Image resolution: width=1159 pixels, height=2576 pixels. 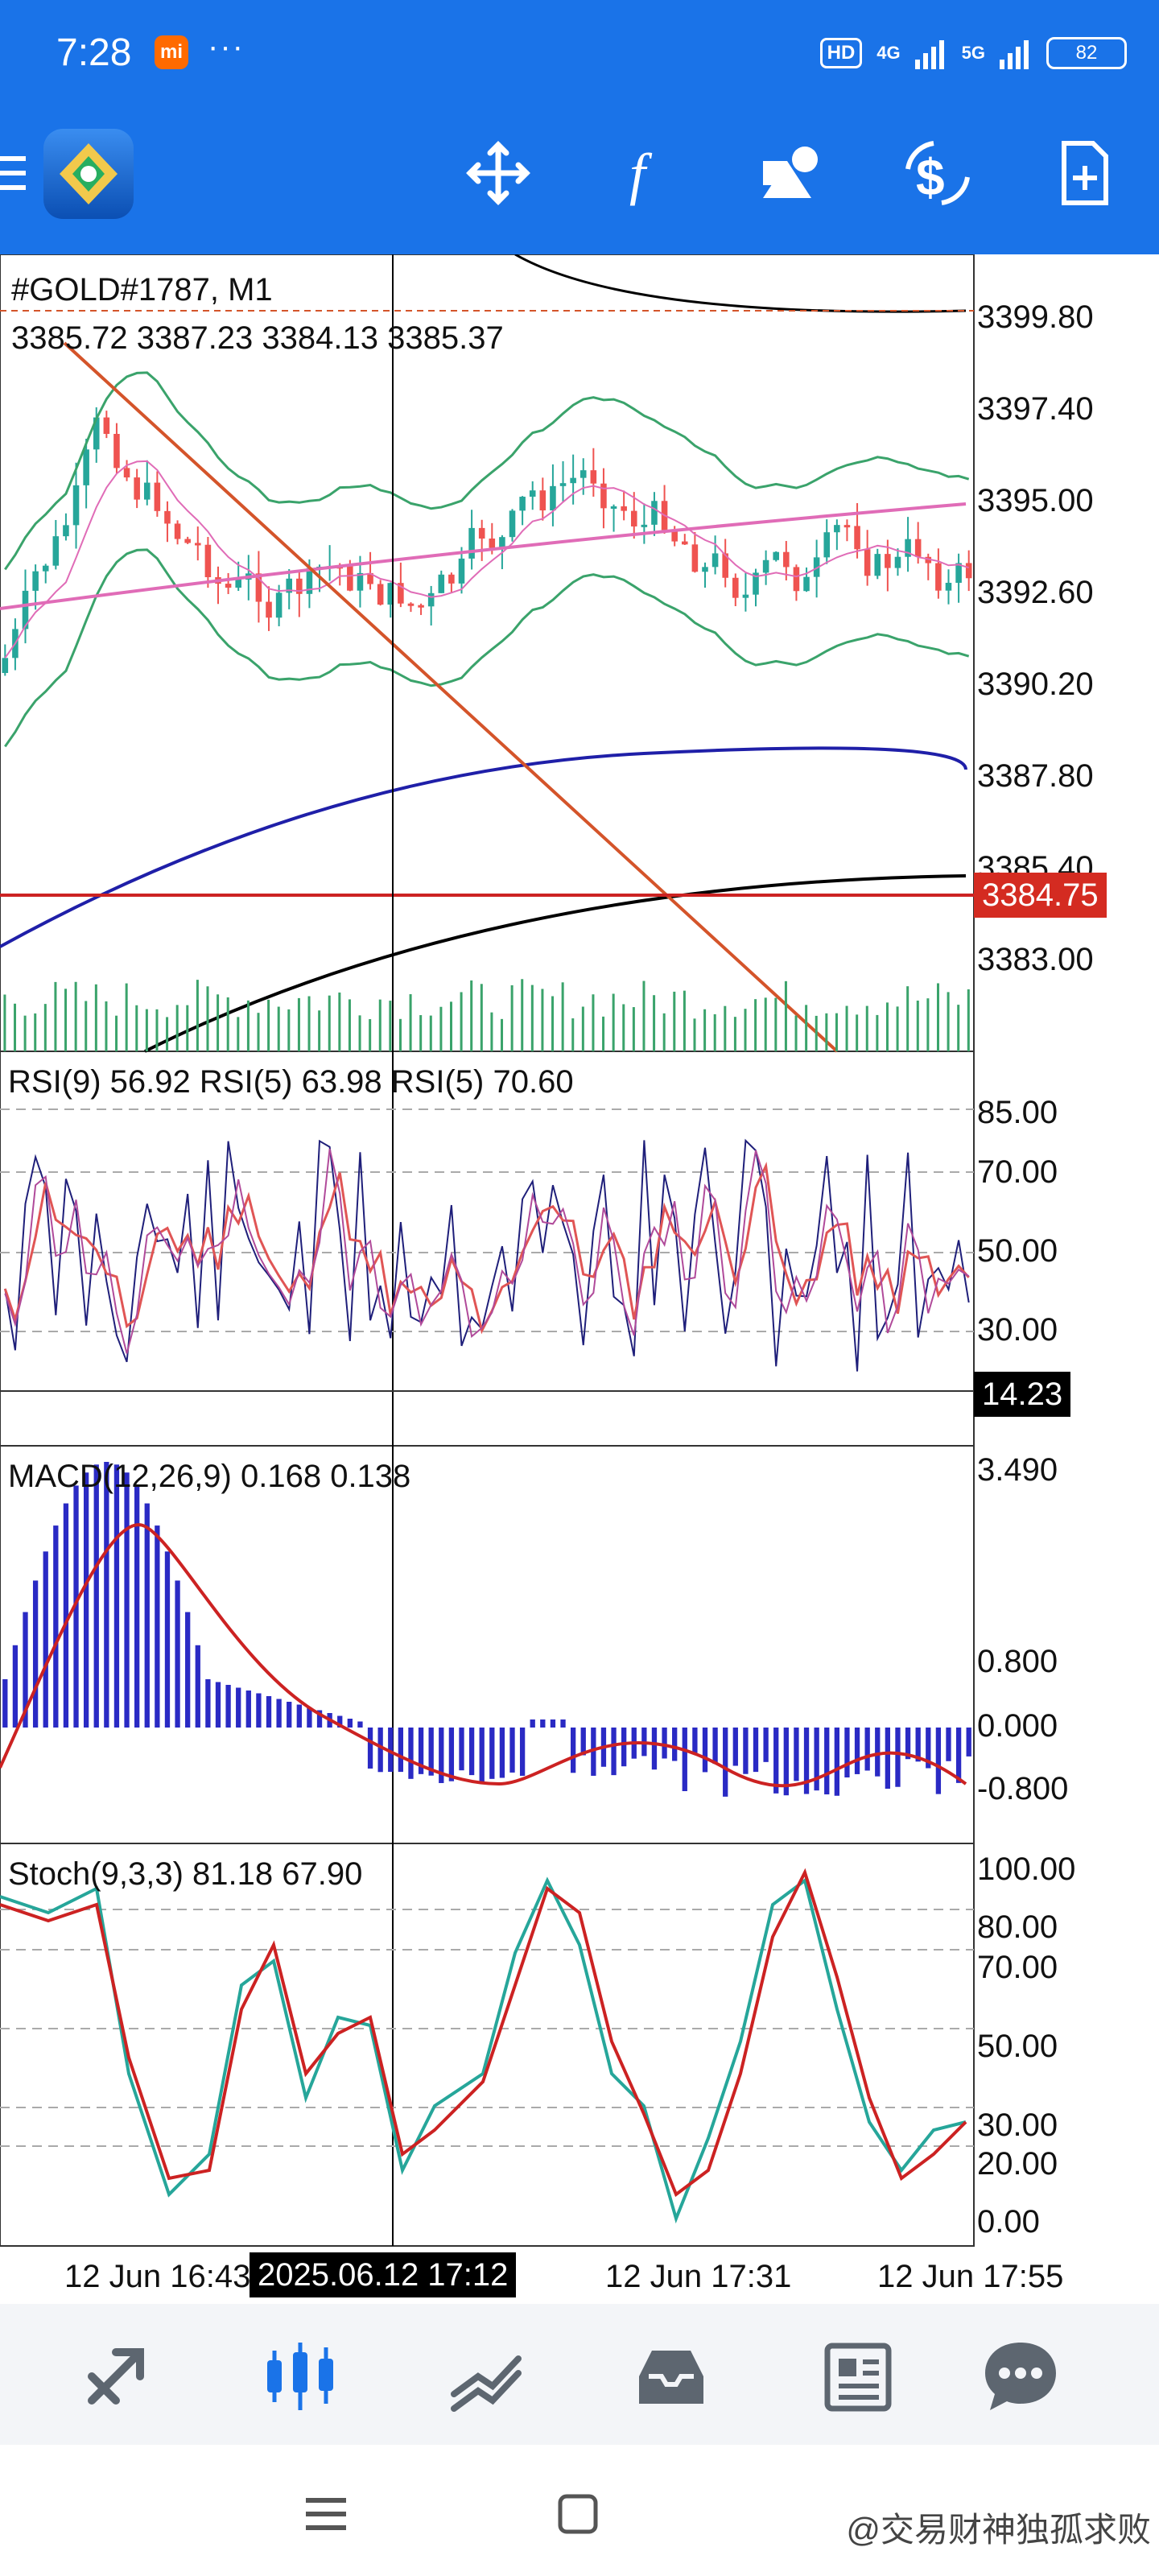 I want to click on objects-icon, so click(x=791, y=173).